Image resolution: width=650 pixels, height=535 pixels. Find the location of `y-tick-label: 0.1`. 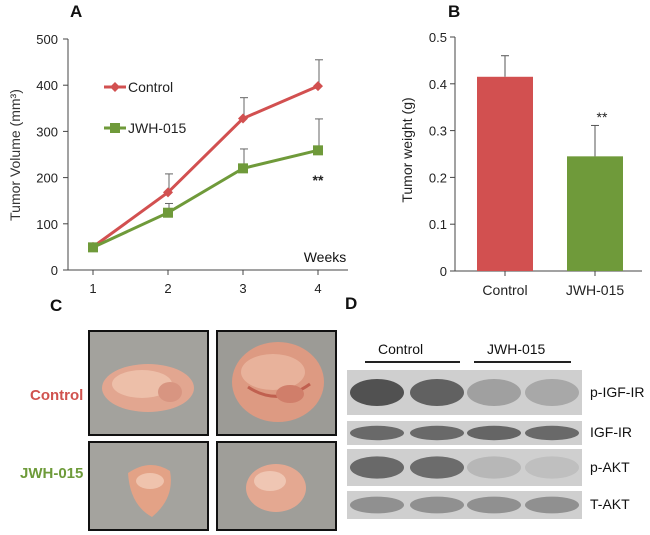

y-tick-label: 0.1 is located at coordinates (438, 224).